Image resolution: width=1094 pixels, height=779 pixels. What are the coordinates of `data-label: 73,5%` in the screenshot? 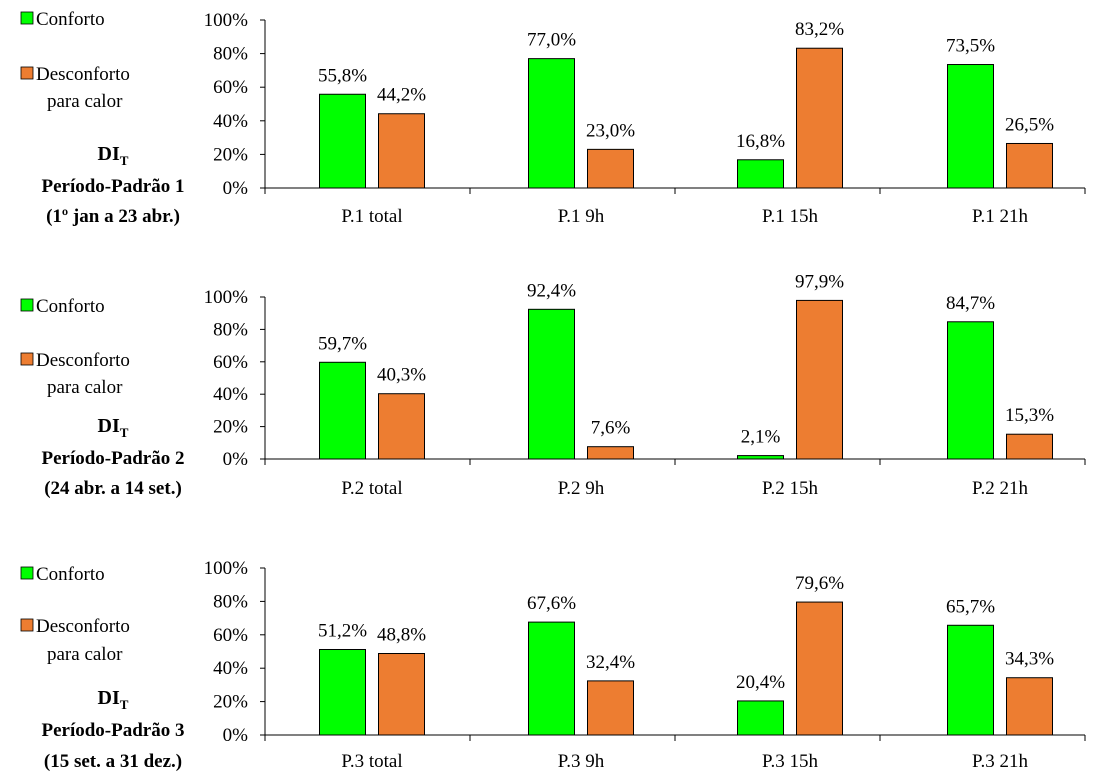 It's located at (970, 46).